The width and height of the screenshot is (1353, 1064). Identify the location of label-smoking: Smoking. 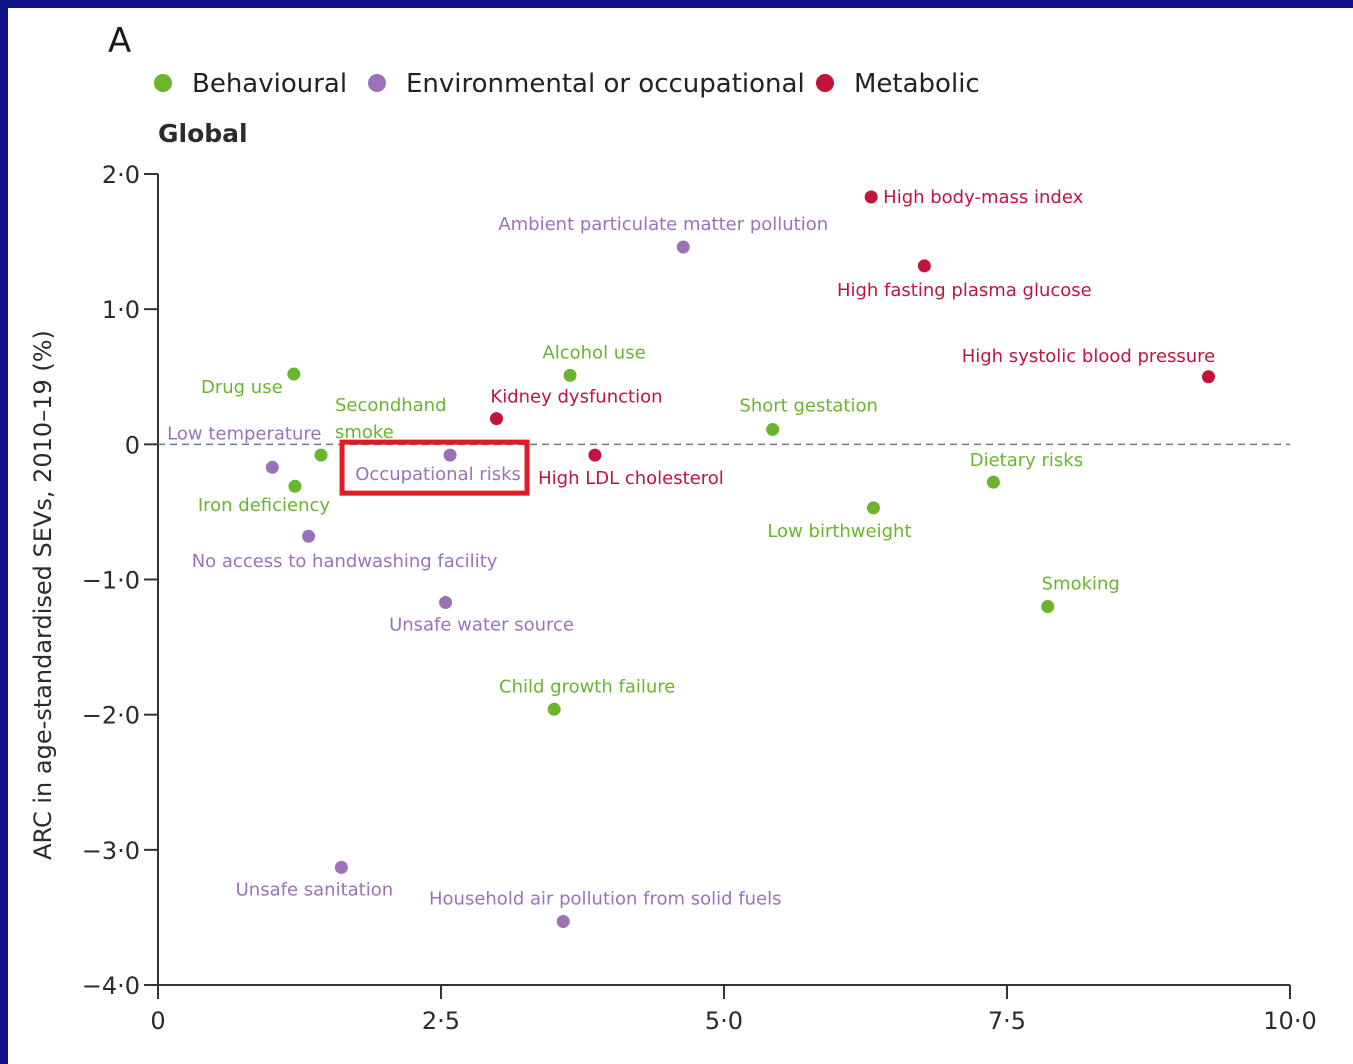
(1081, 584).